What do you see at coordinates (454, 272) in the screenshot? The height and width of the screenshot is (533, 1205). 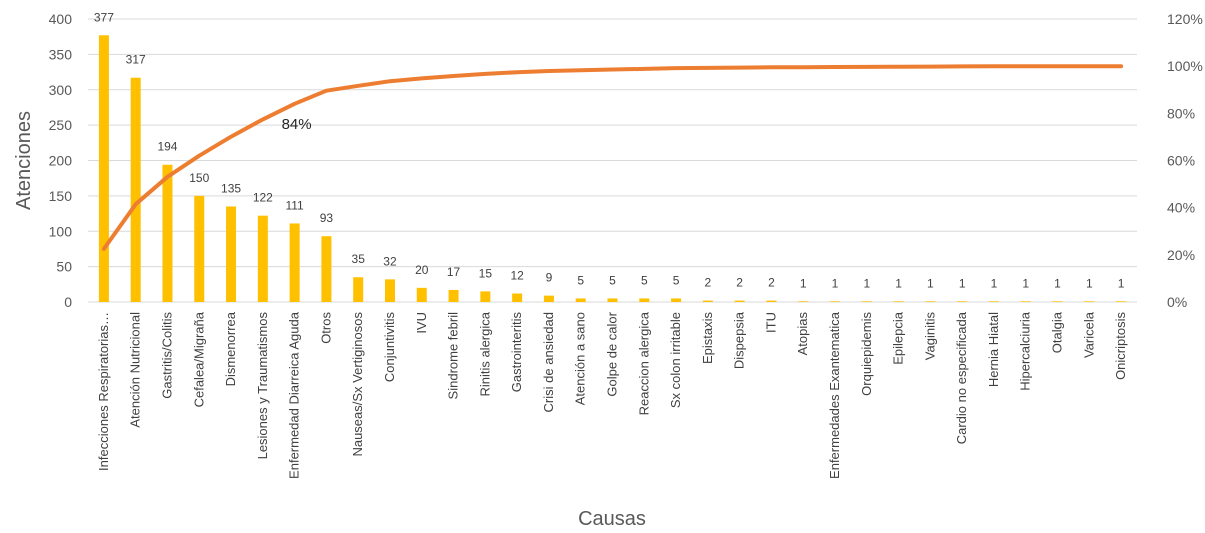 I see `bar-data-label: 17` at bounding box center [454, 272].